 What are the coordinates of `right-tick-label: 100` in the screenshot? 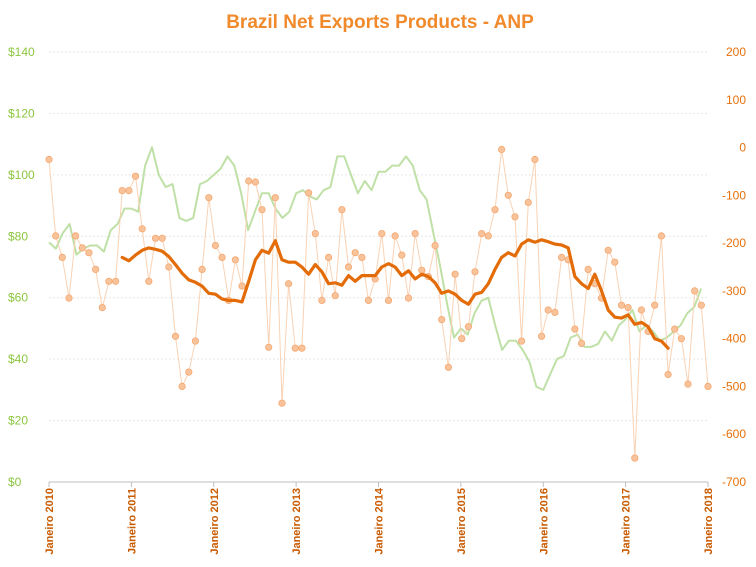 It's located at (736, 100).